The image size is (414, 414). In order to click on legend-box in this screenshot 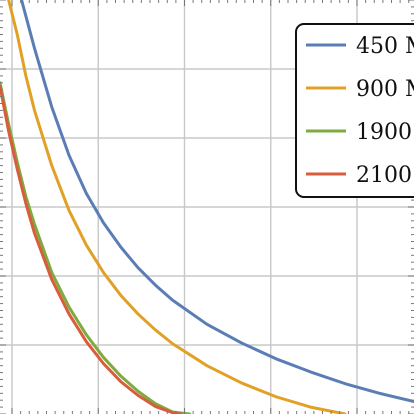, I will do `click(354, 110)`.